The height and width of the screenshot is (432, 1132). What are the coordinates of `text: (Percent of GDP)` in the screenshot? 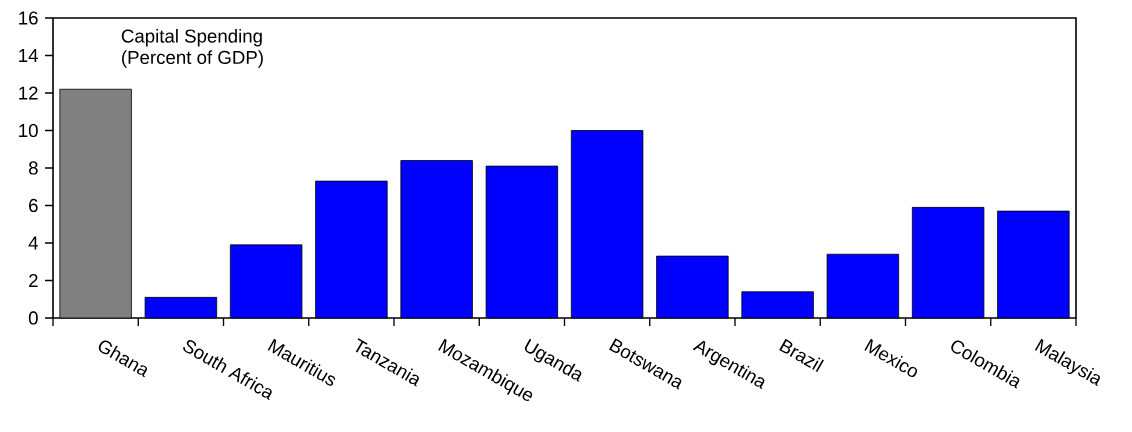 It's located at (192, 59).